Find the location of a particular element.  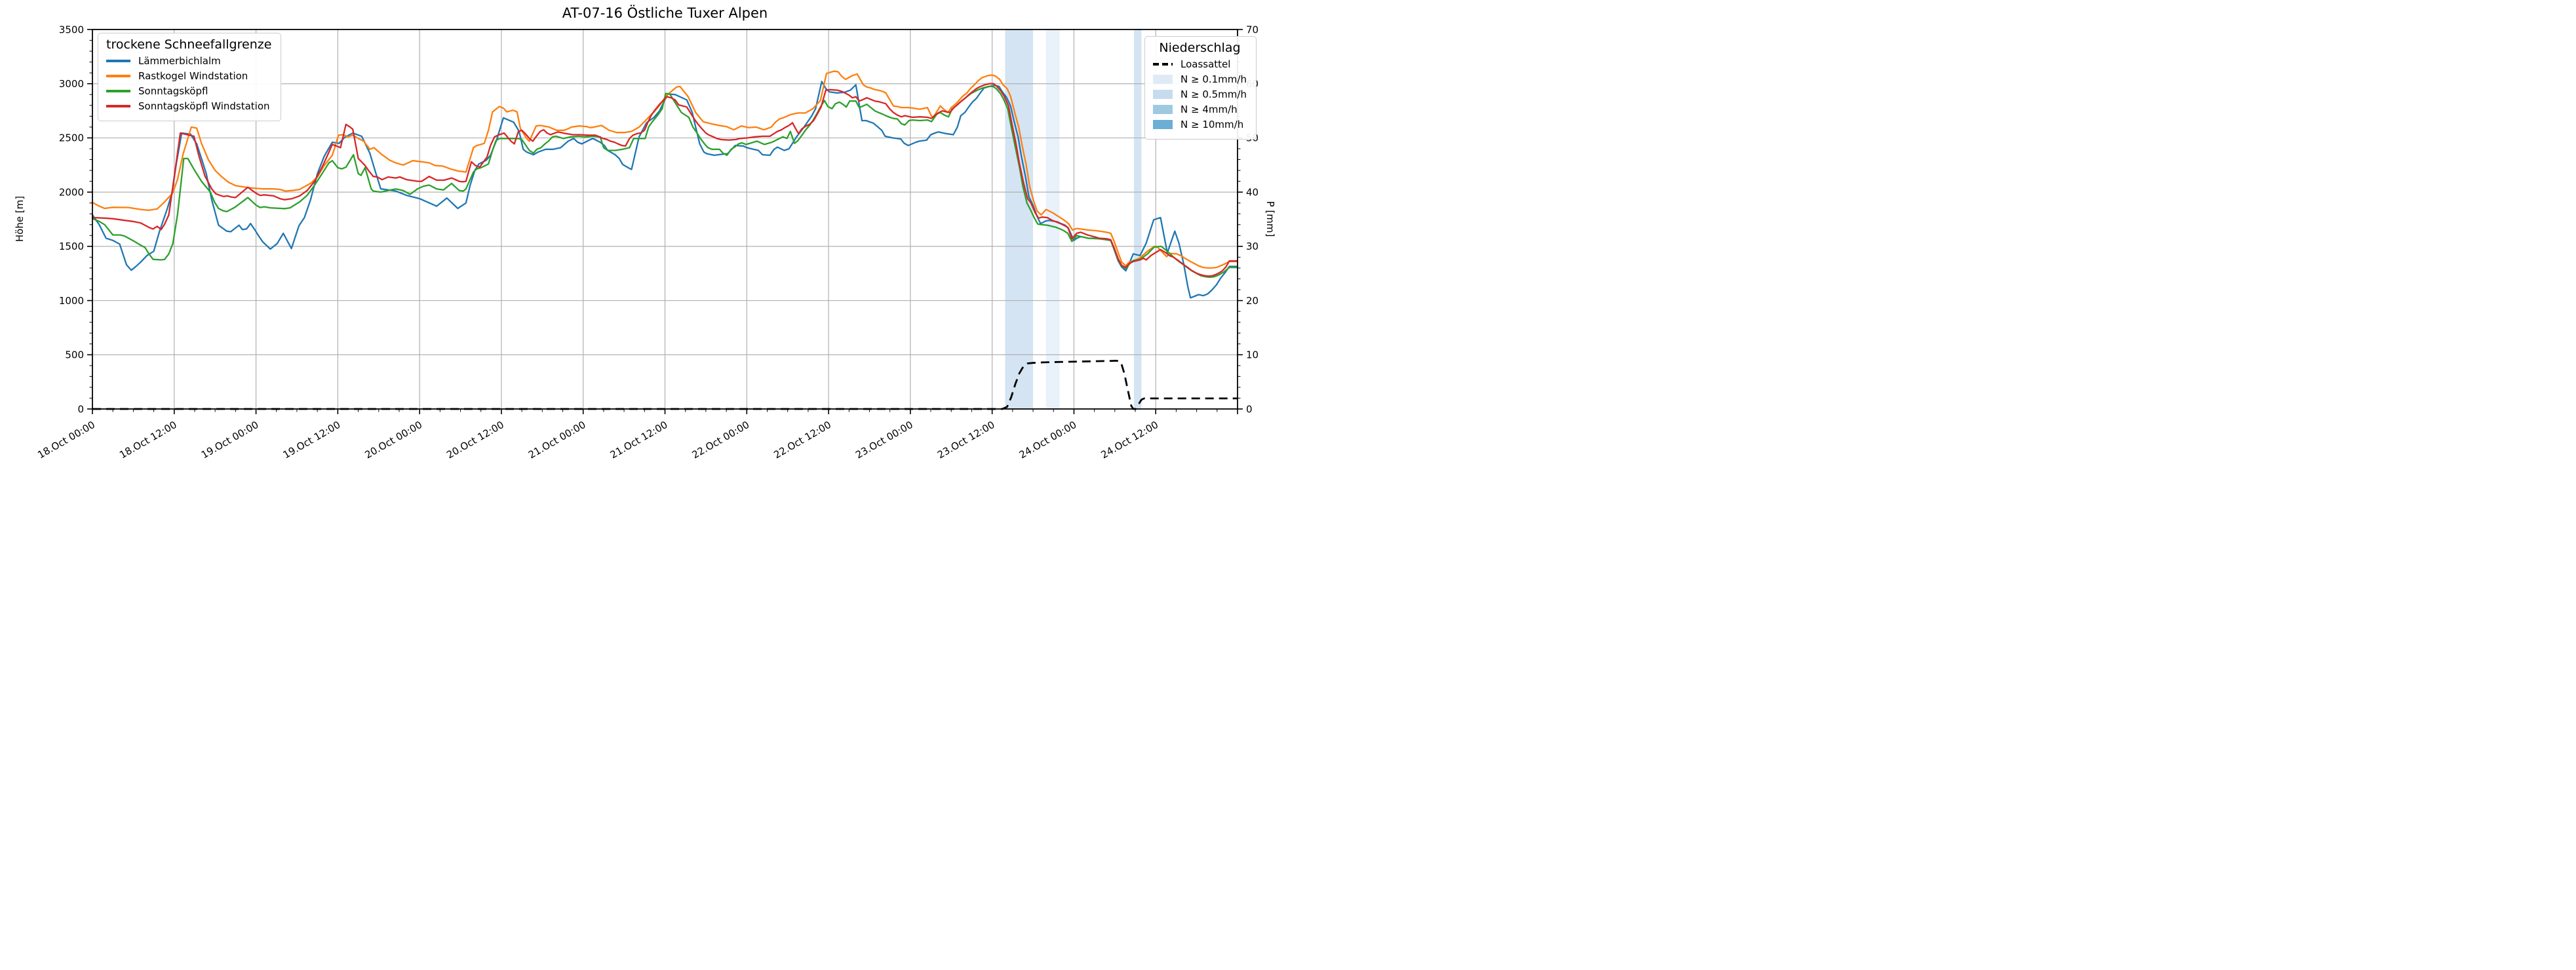

legend-item-label: Lämmerbichlalm is located at coordinates (179, 61).